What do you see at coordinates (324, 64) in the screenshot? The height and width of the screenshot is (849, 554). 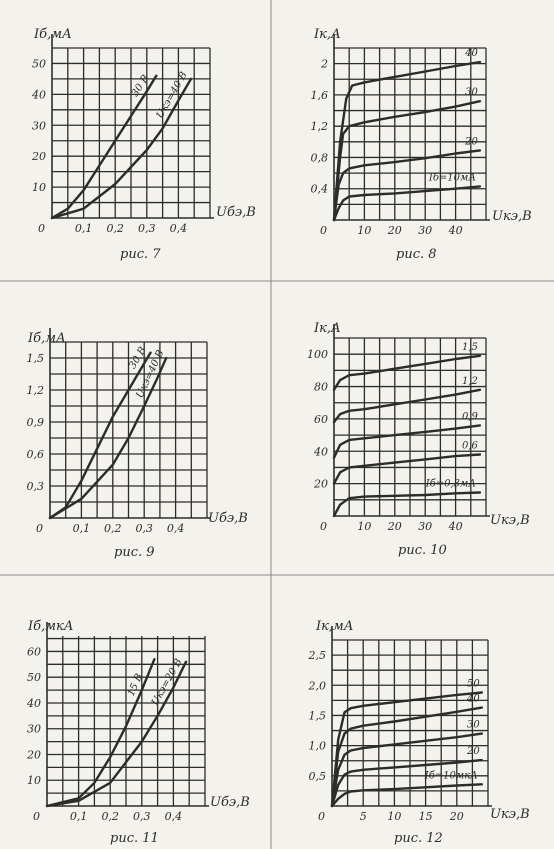 I see `y-tick-label: 2` at bounding box center [324, 64].